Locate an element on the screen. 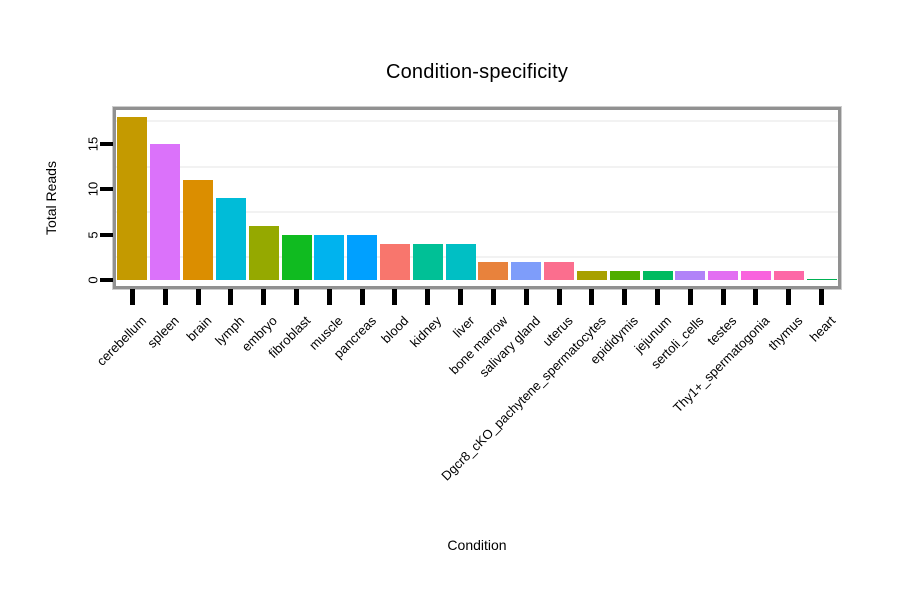  y-tick-label: 0 is located at coordinates (93, 280).